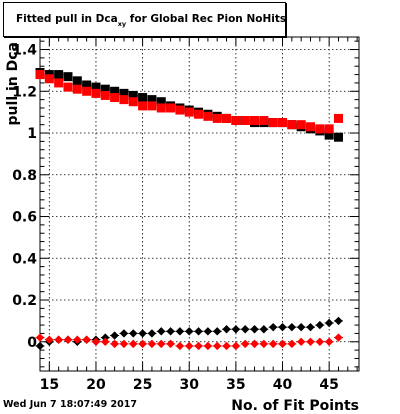 This screenshot has height=414, width=400. What do you see at coordinates (24, 301) in the screenshot?
I see `y-tick-label: 0.2` at bounding box center [24, 301].